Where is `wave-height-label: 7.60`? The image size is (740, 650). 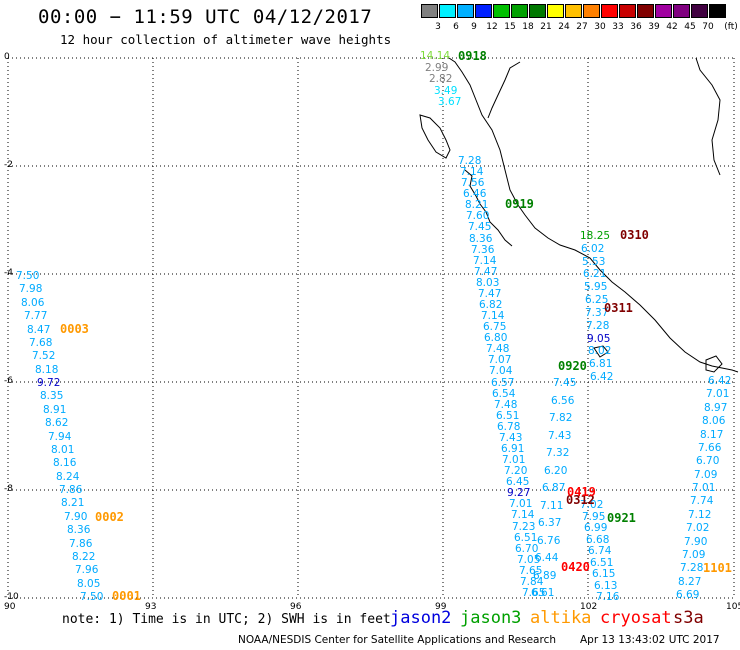
wave-height-label: 7.60 is located at coordinates (478, 216).